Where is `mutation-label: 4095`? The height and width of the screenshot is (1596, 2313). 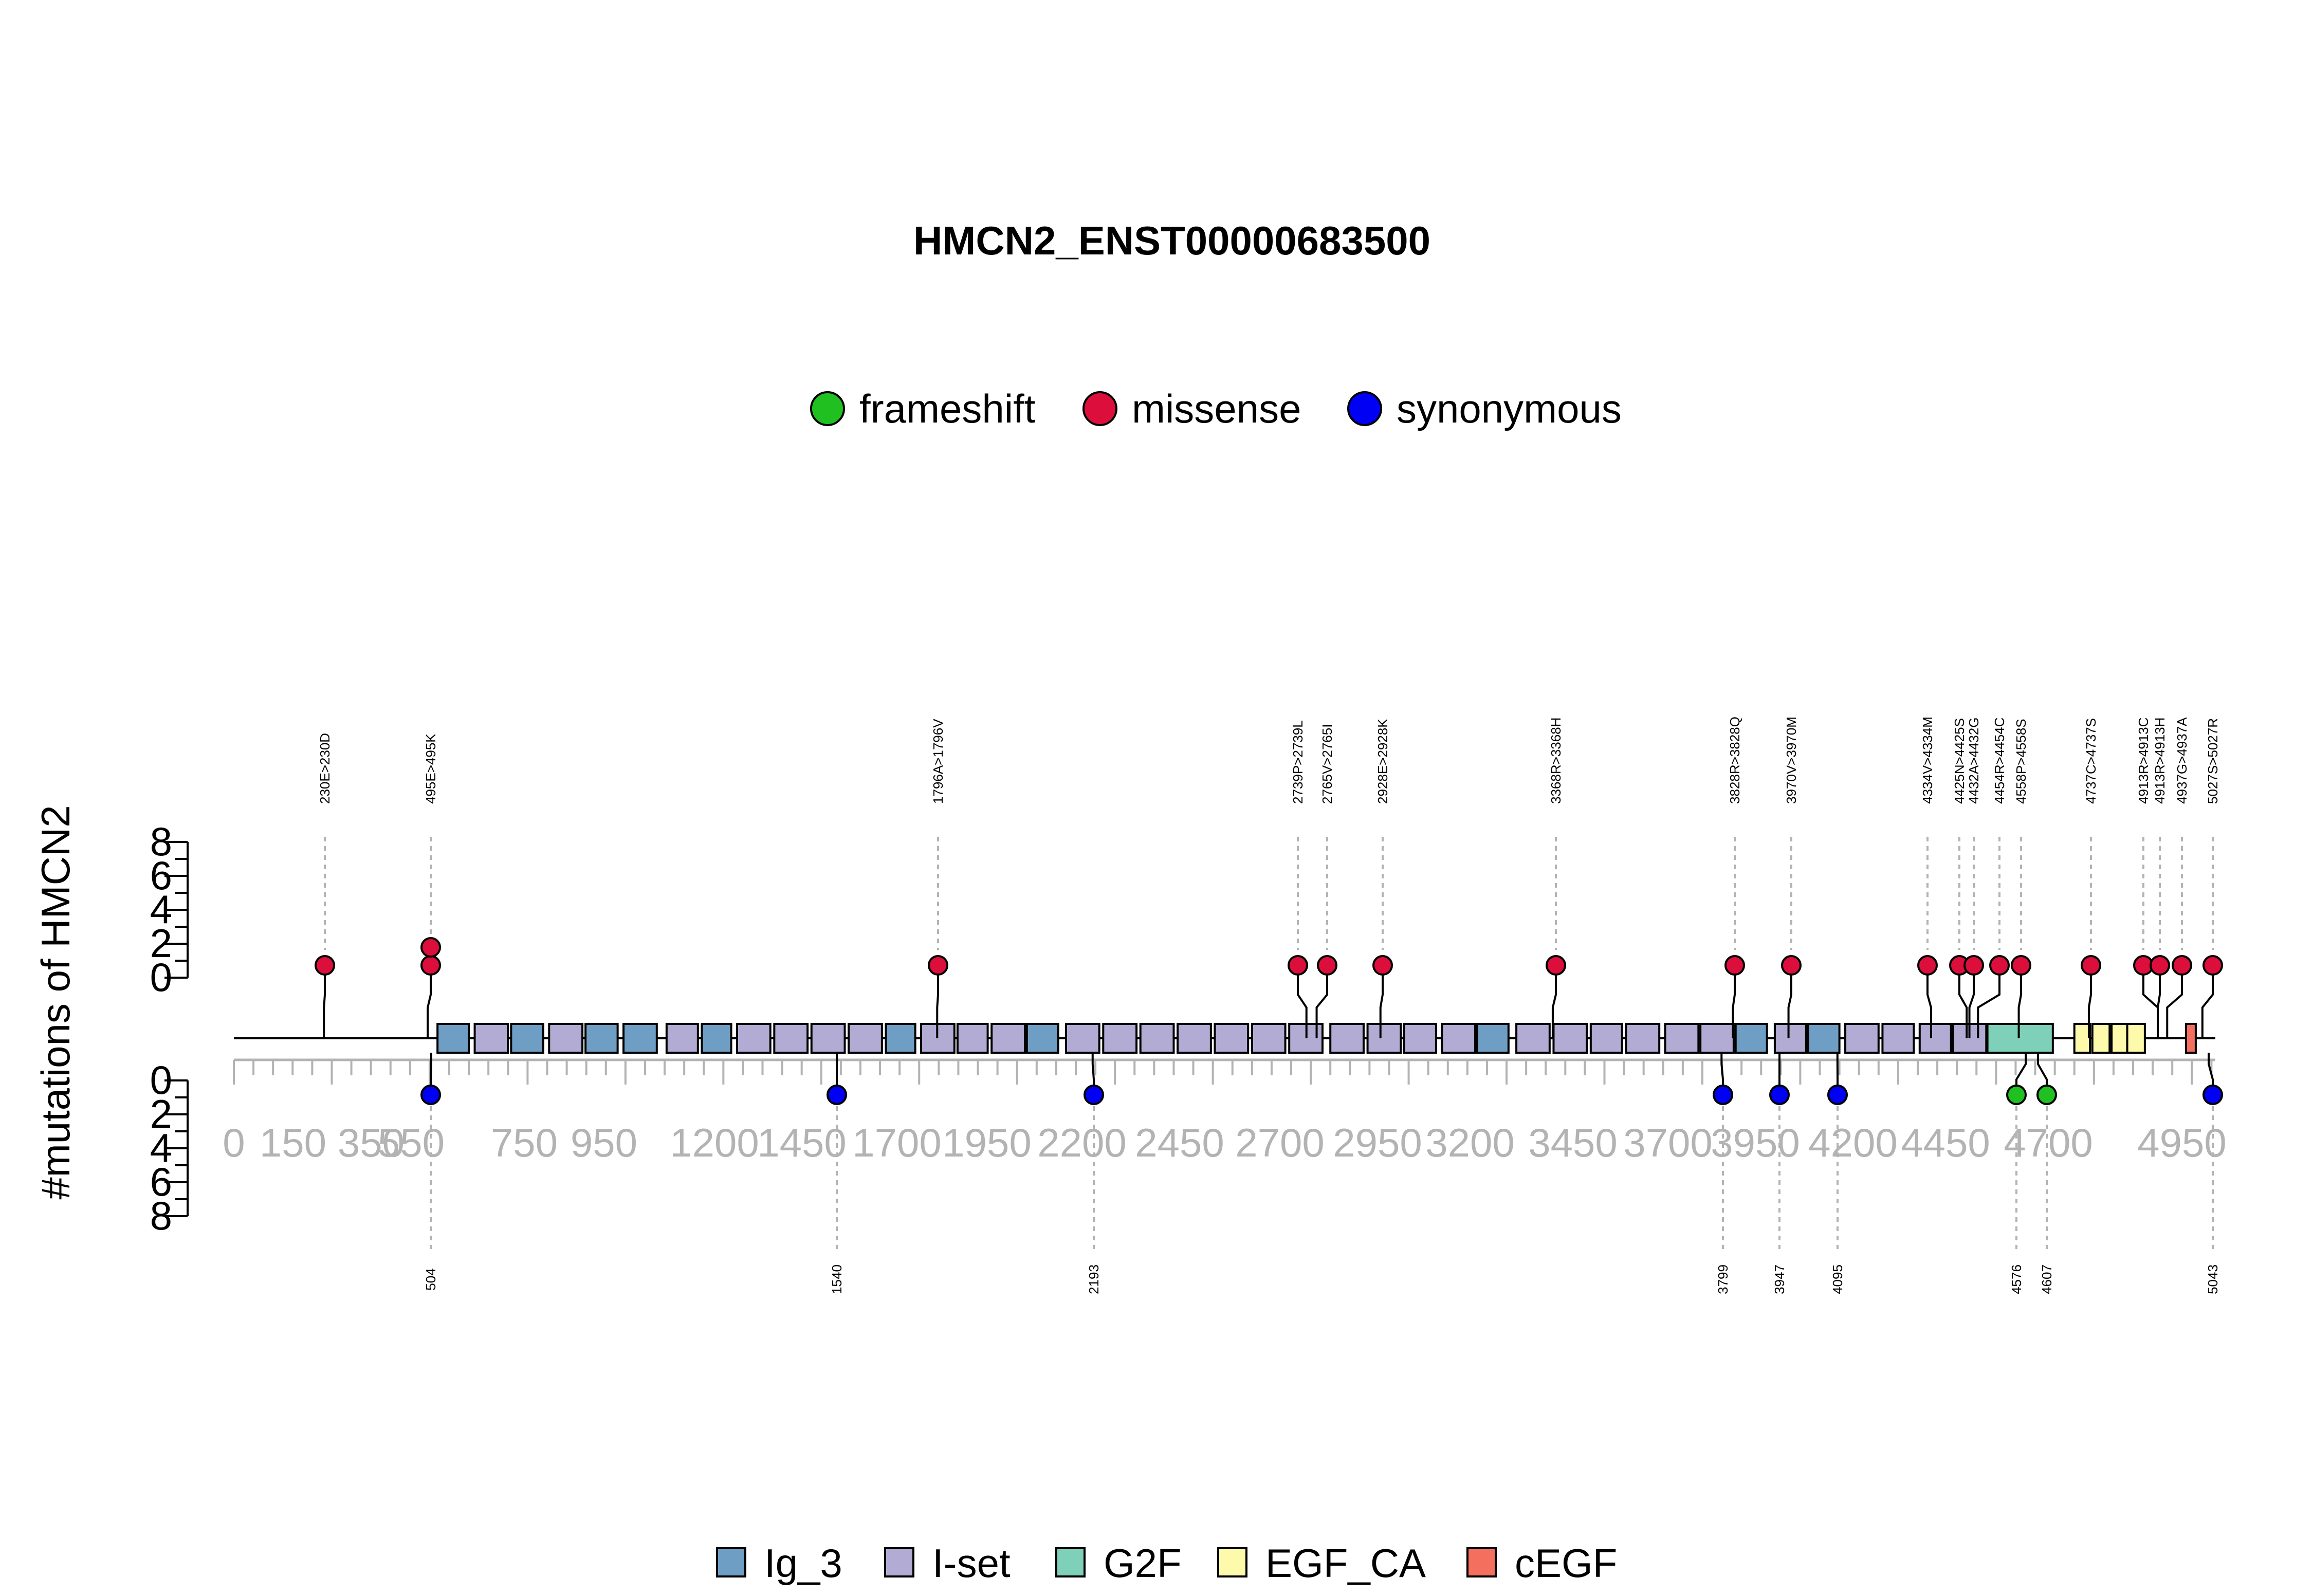
mutation-label: 4095 is located at coordinates (1837, 1279).